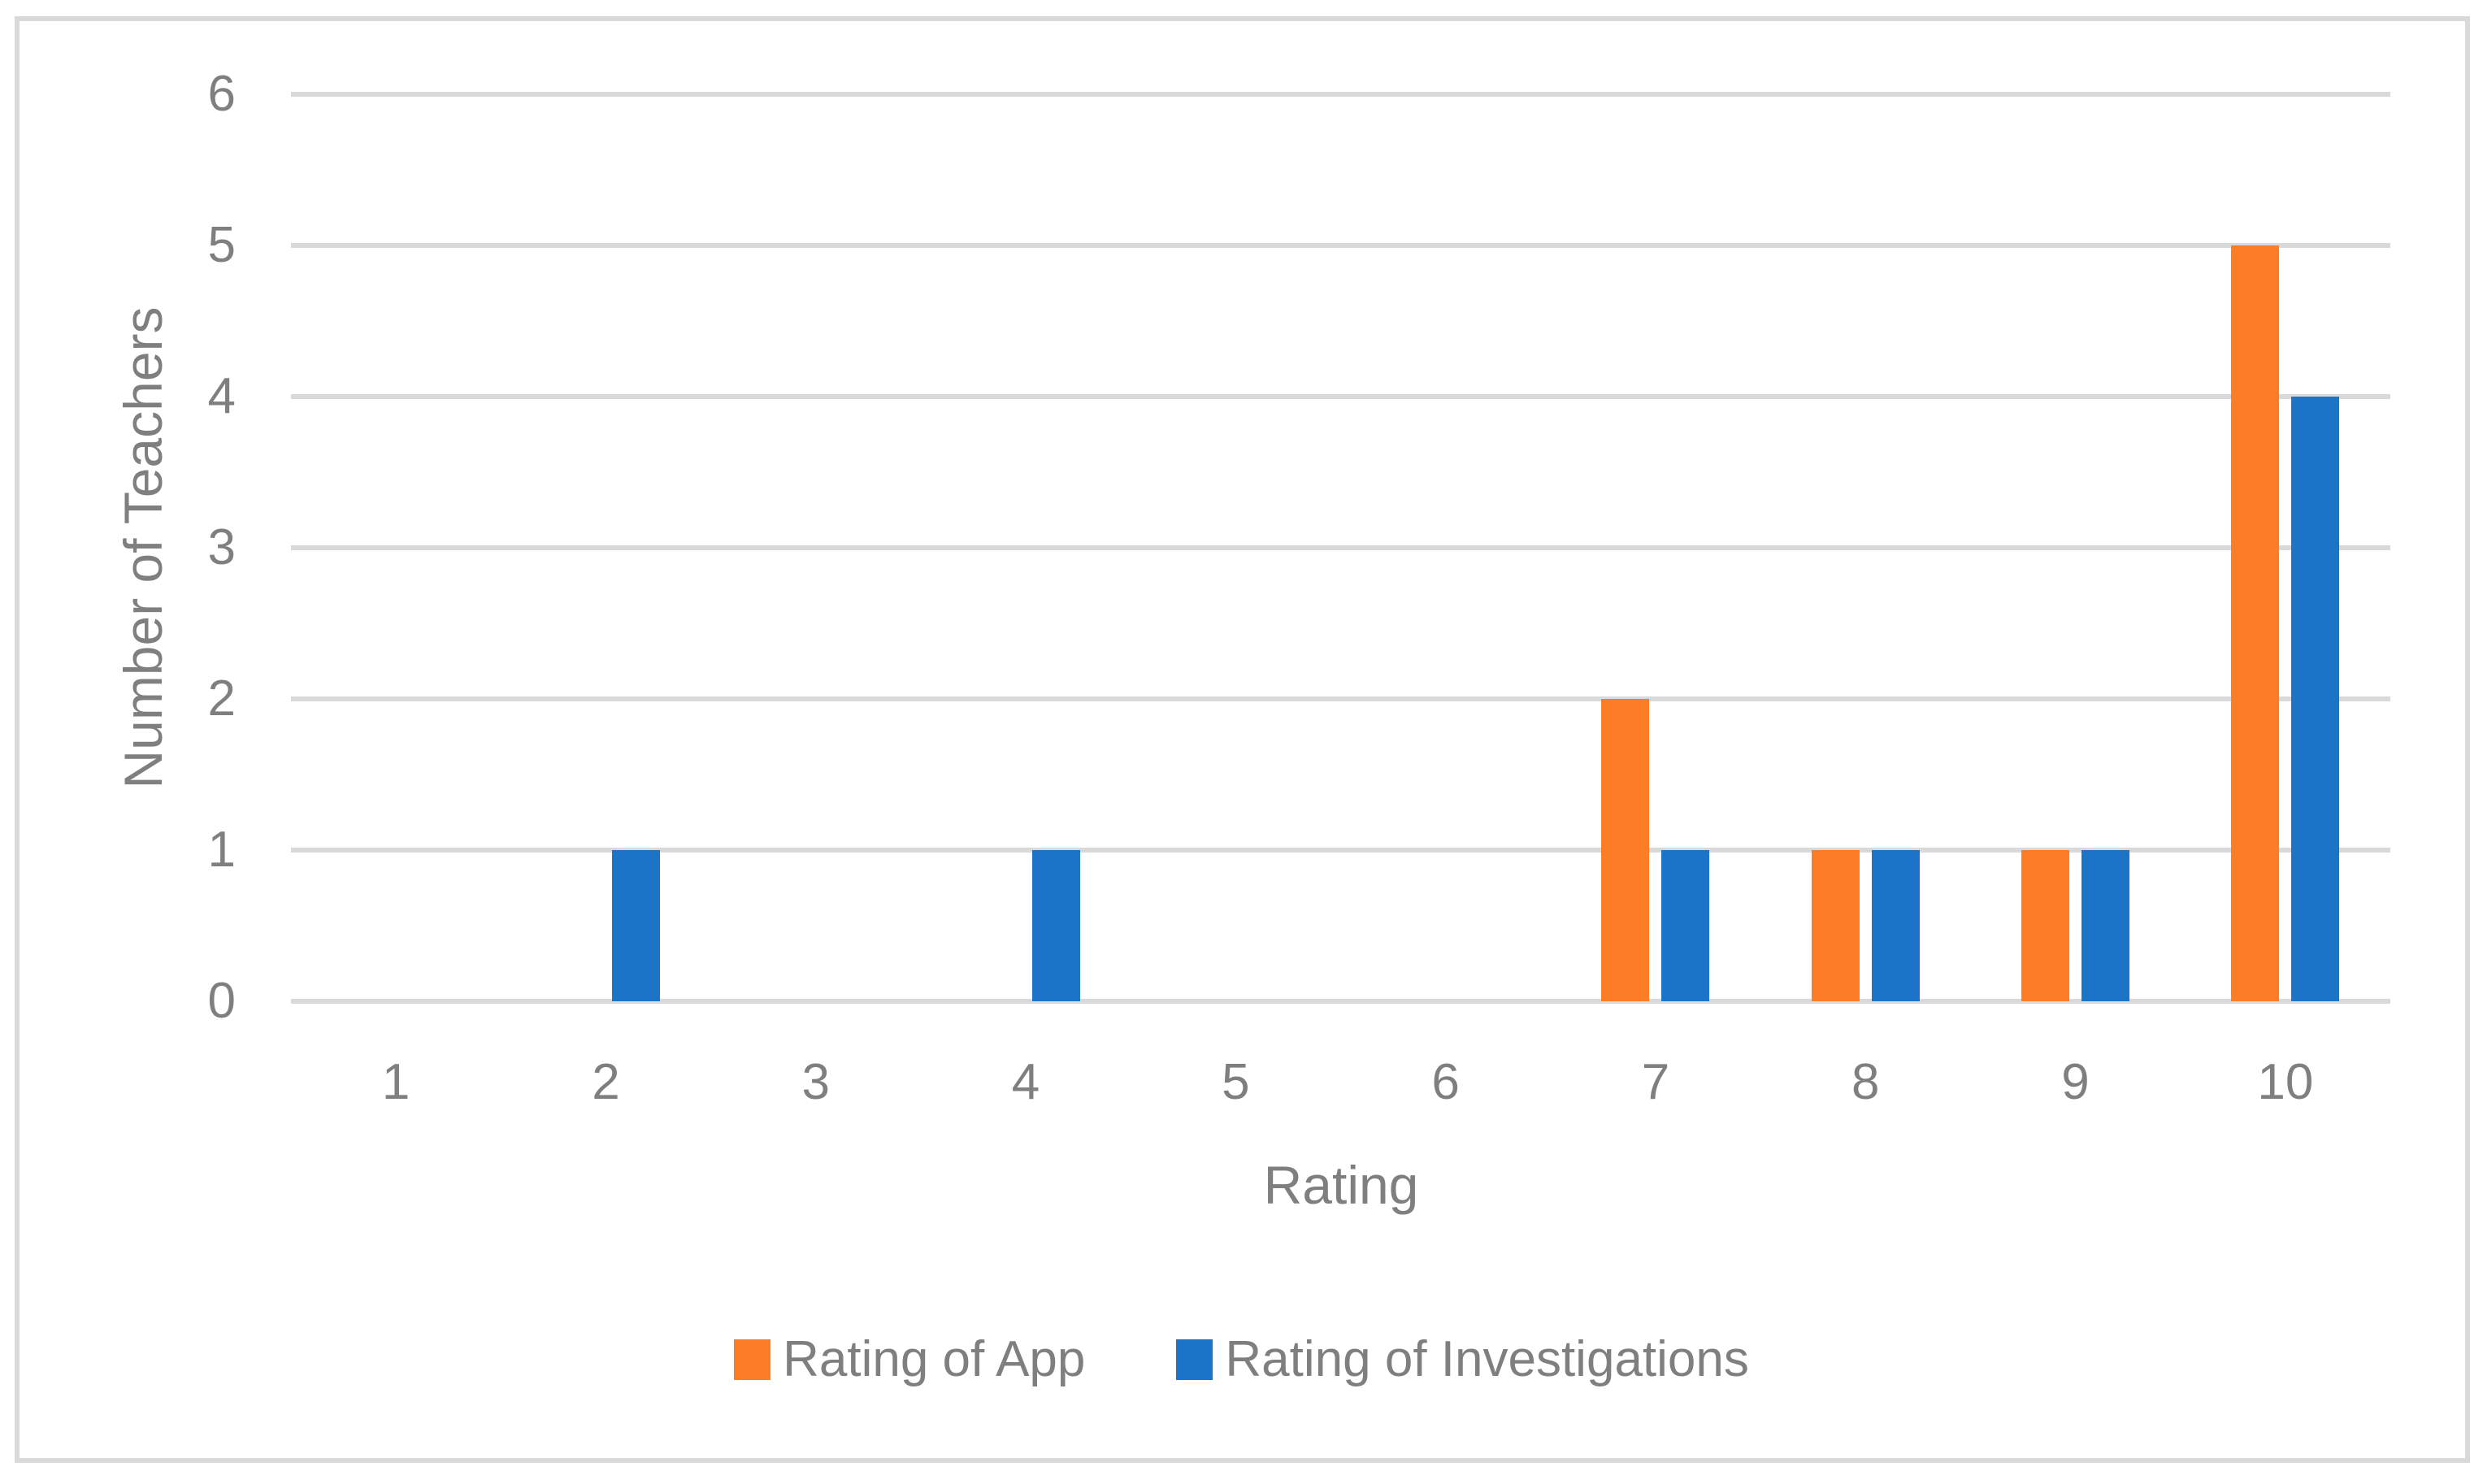  I want to click on bar-rating-of-investigations-x9, so click(2105, 925).